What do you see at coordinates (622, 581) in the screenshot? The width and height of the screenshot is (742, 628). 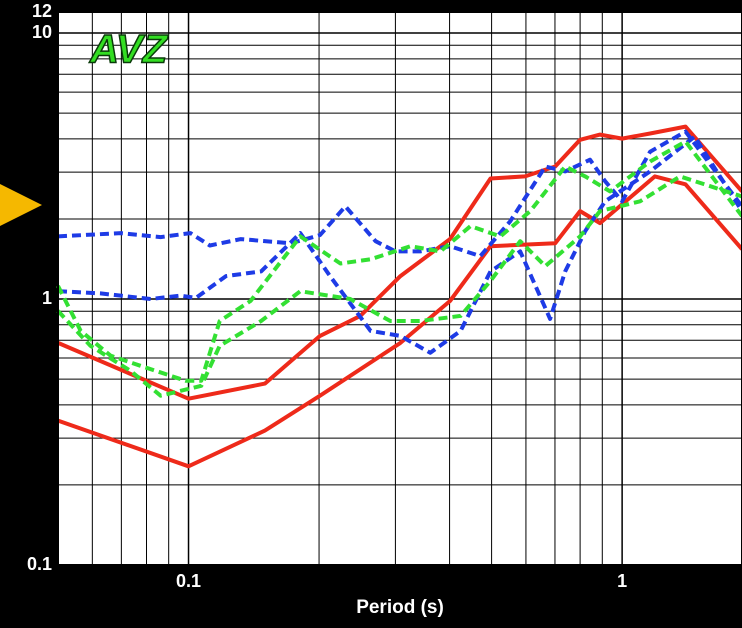 I see `x-tick-label: 1` at bounding box center [622, 581].